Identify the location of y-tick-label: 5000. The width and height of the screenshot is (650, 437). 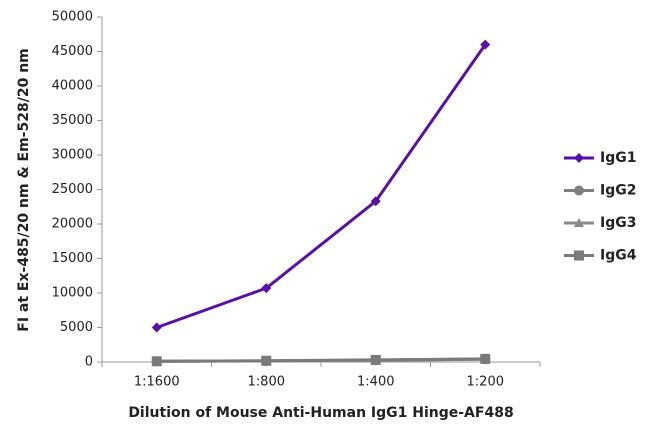
(76, 327).